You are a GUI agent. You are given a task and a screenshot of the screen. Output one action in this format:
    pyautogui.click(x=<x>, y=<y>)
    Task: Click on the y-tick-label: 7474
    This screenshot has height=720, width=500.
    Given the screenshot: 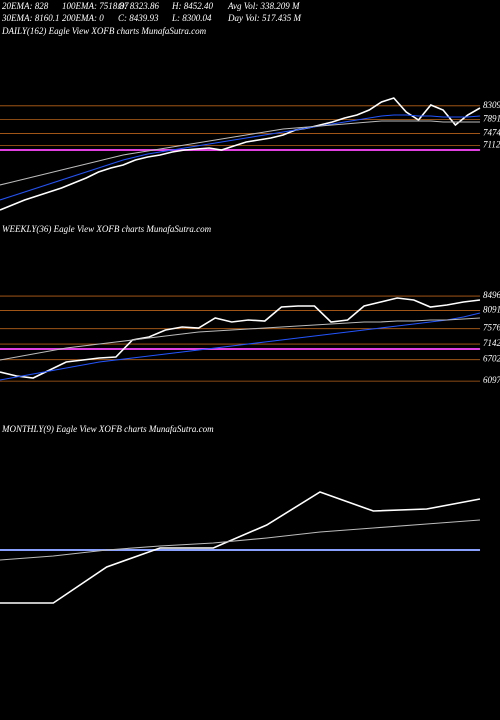 What is the action you would take?
    pyautogui.click(x=491, y=132)
    